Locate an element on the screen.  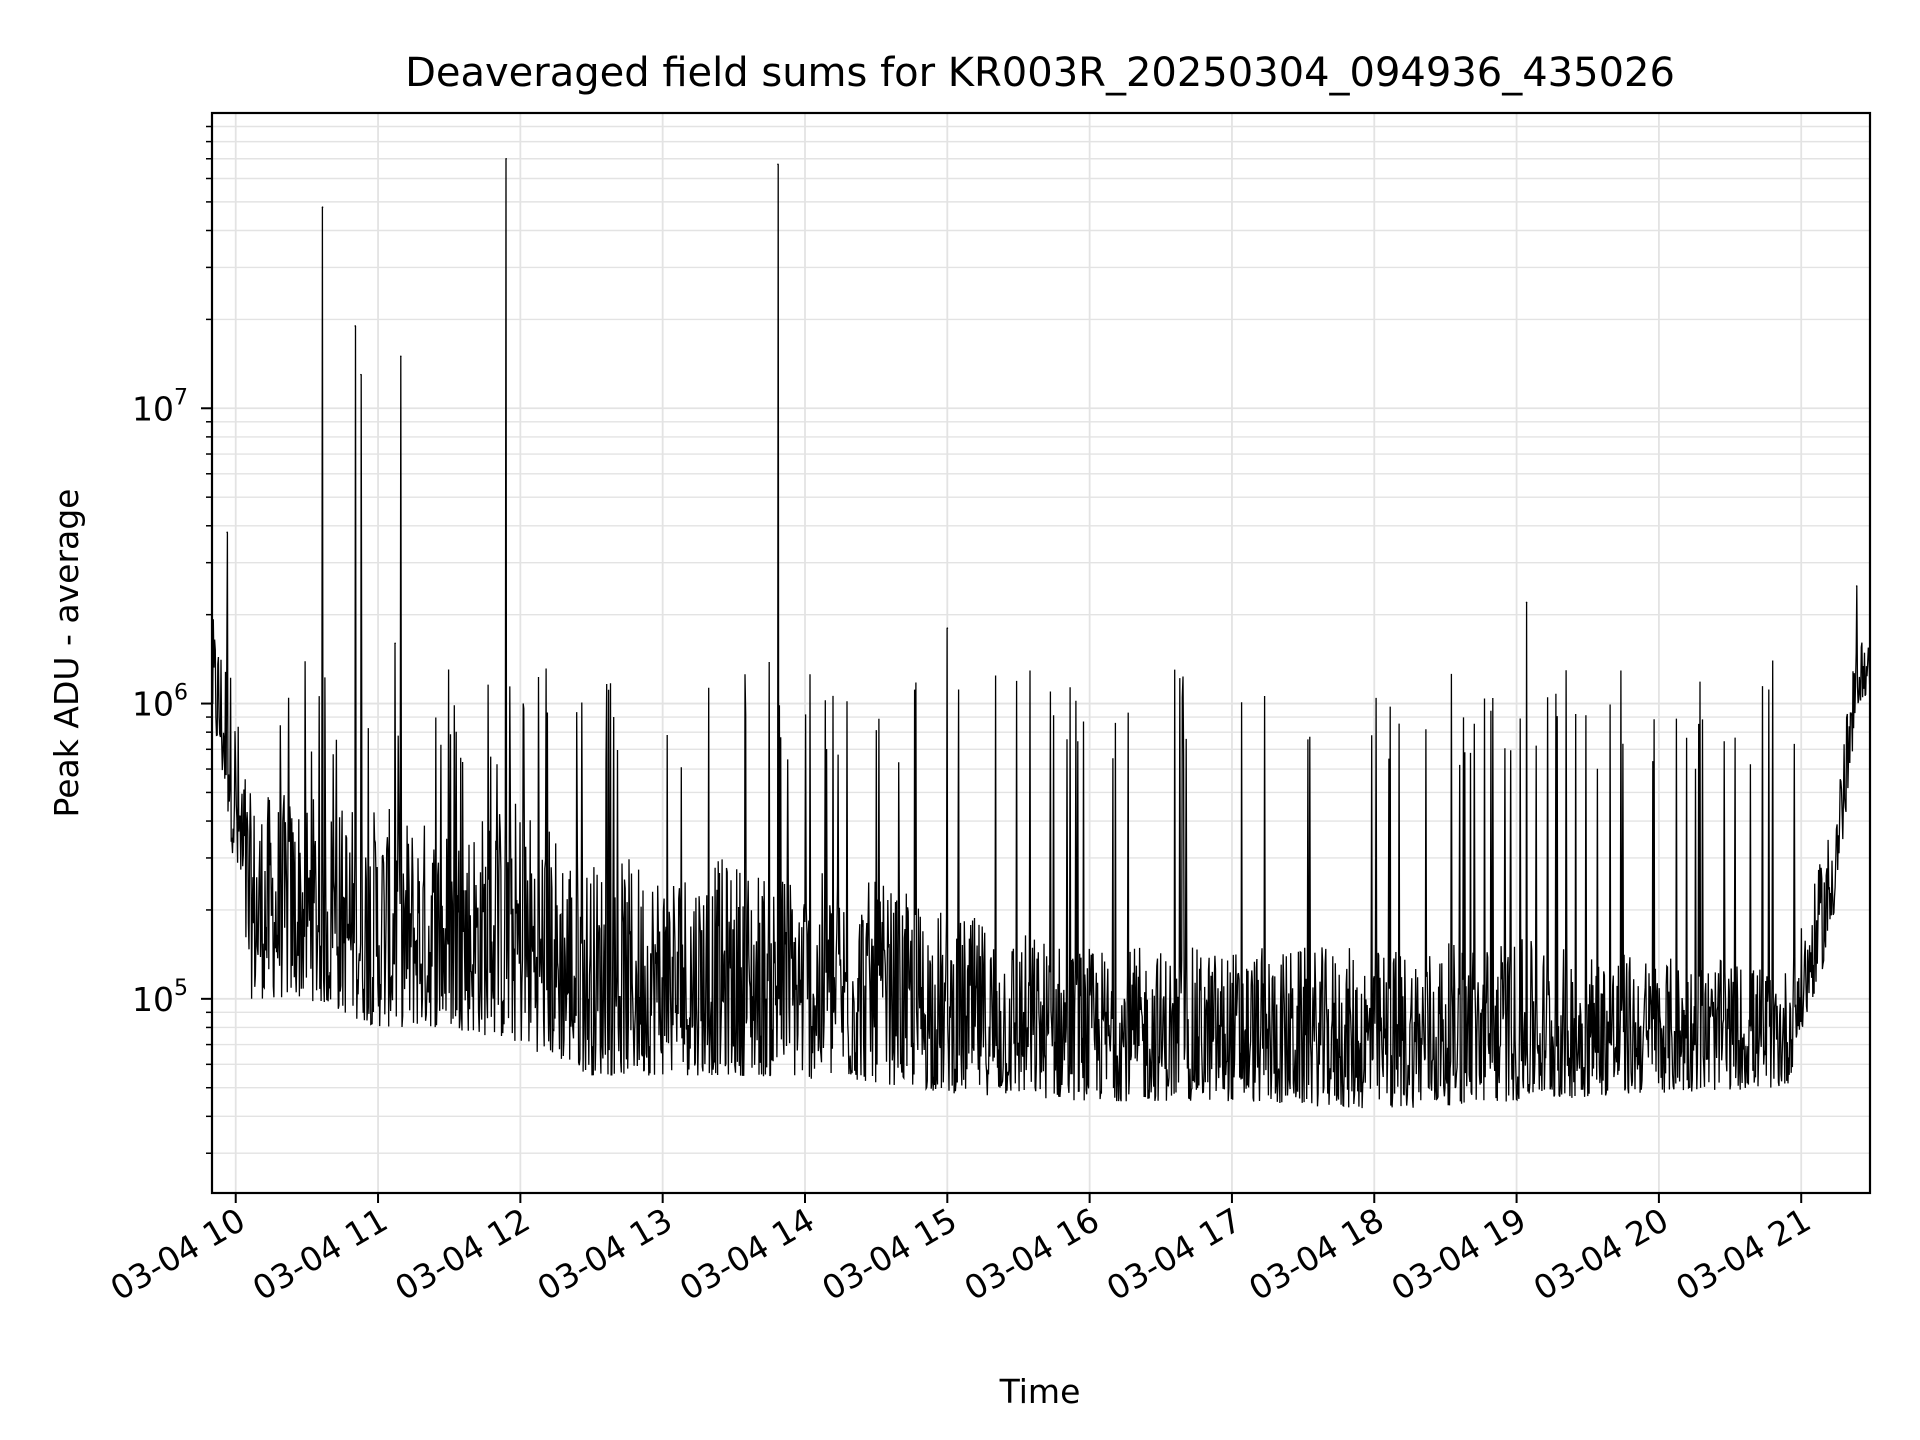
y-tick-label-2: 10⁷ is located at coordinates (160, 406).